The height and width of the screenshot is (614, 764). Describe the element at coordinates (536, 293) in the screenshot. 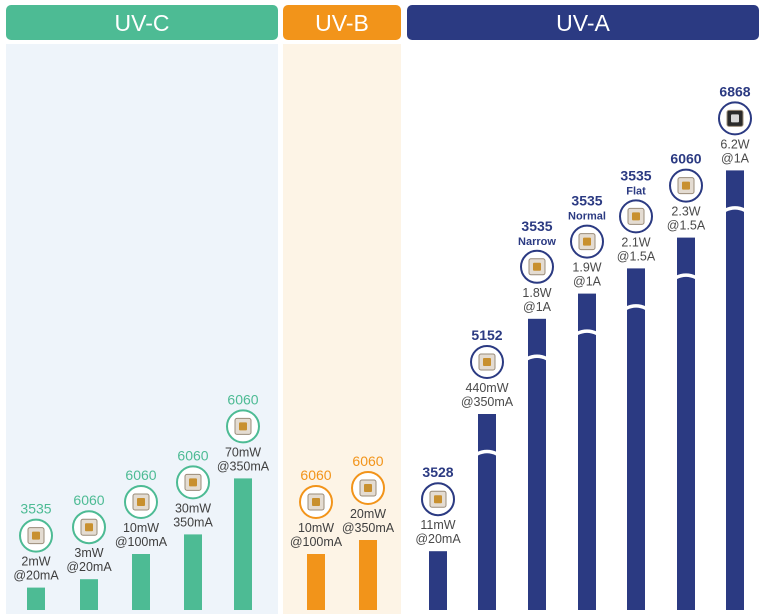

I see `power-label: 1.8W` at that location.